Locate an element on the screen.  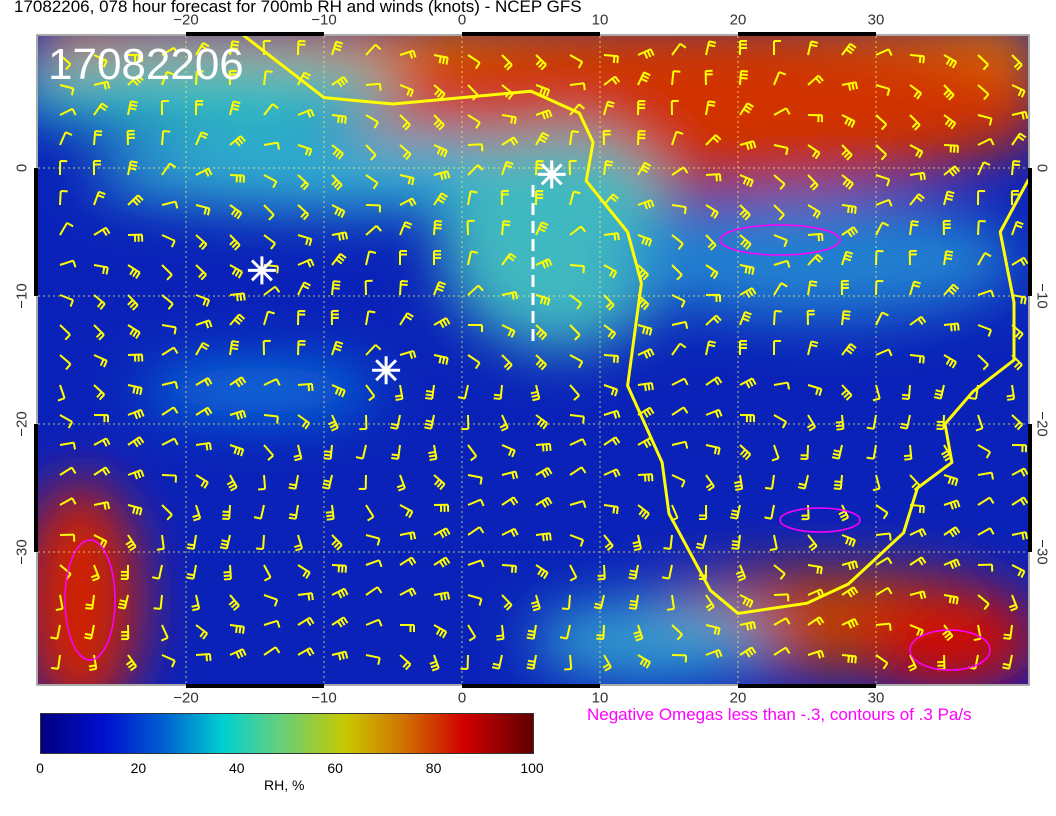
lat-tick-left: −10 is located at coordinates (22, 296).